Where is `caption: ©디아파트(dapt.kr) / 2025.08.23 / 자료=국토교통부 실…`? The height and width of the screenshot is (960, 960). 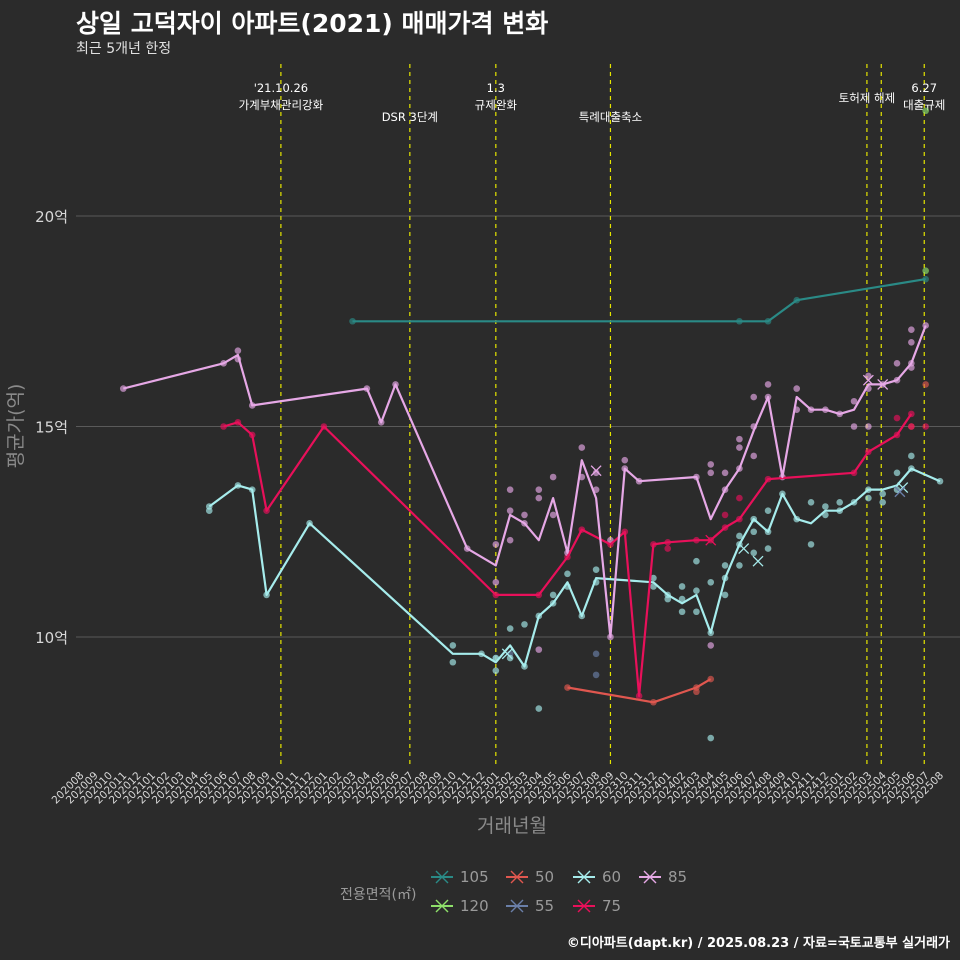
caption: ©디아파트(dapt.kr) / 2025.08.23 / 자료=국토교통부 실… is located at coordinates (758, 943).